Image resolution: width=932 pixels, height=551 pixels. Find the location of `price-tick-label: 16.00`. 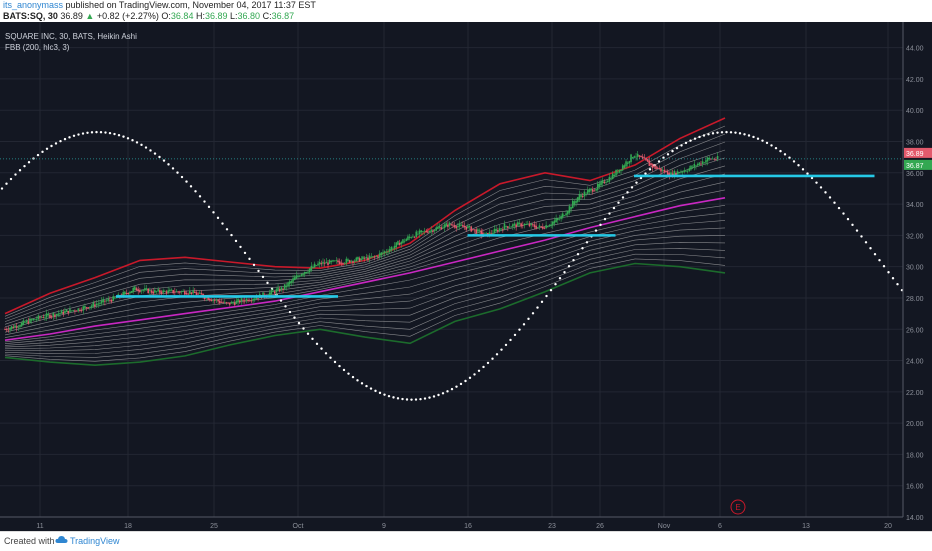

price-tick-label: 16.00 is located at coordinates (915, 487).